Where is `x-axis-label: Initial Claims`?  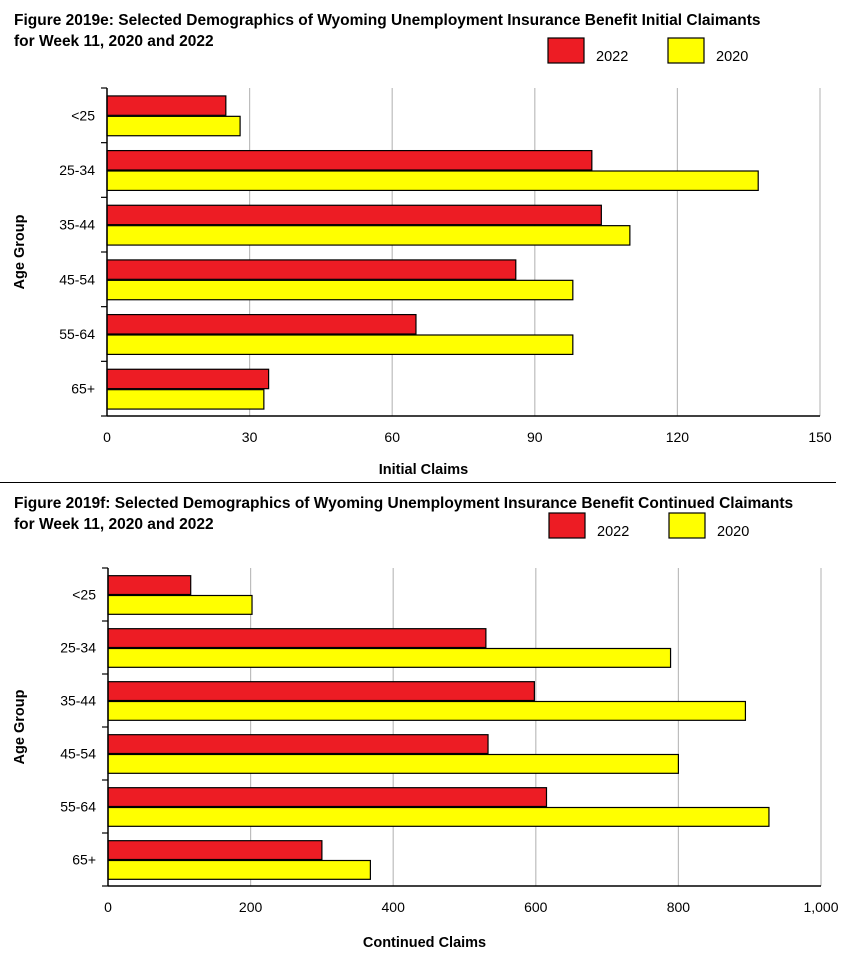 x-axis-label: Initial Claims is located at coordinates (423, 470).